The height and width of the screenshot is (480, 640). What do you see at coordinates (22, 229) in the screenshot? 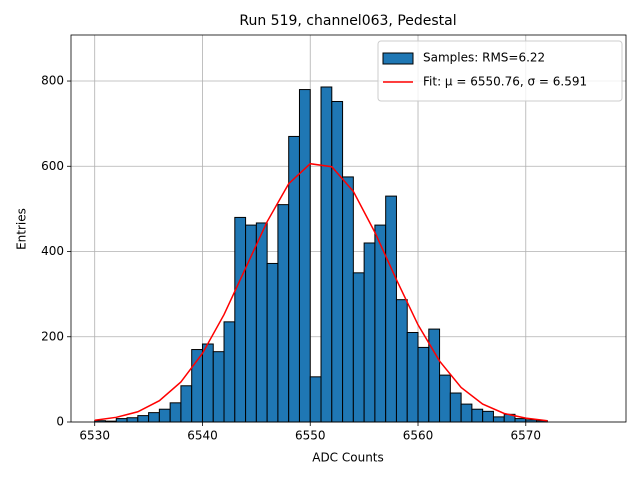
I see `y-axis-label: Entries` at bounding box center [22, 229].